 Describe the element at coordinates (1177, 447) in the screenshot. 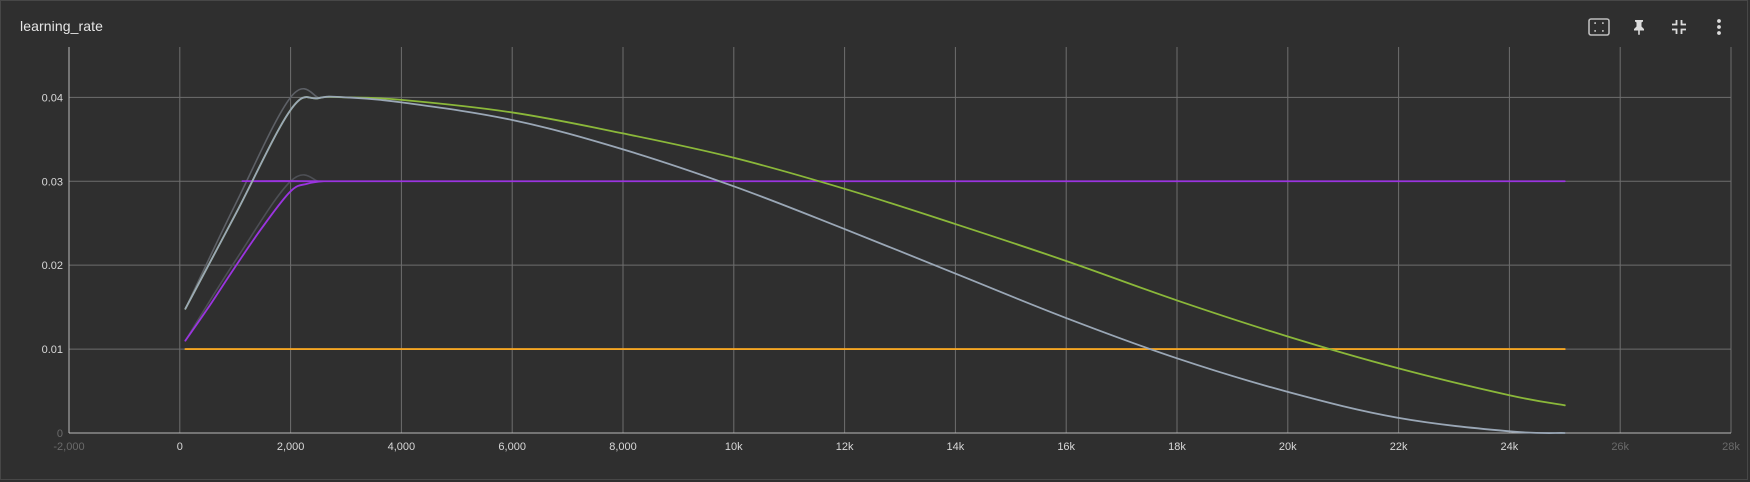

I see `x-tick-label: 18k` at that location.